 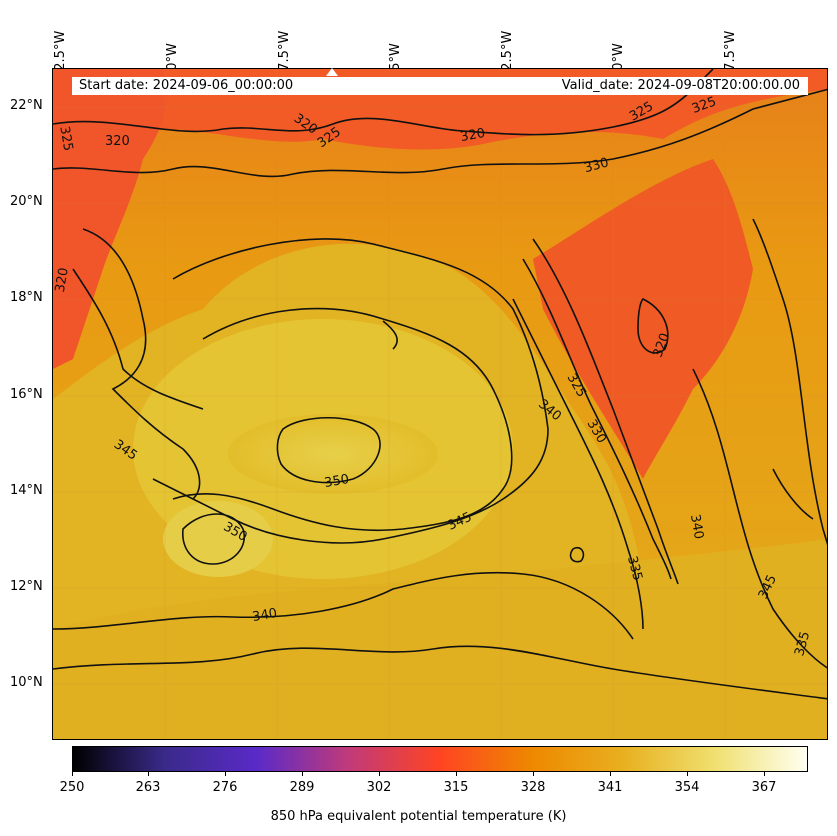 What do you see at coordinates (26, 201) in the screenshot?
I see `latitude-label: 20°N` at bounding box center [26, 201].